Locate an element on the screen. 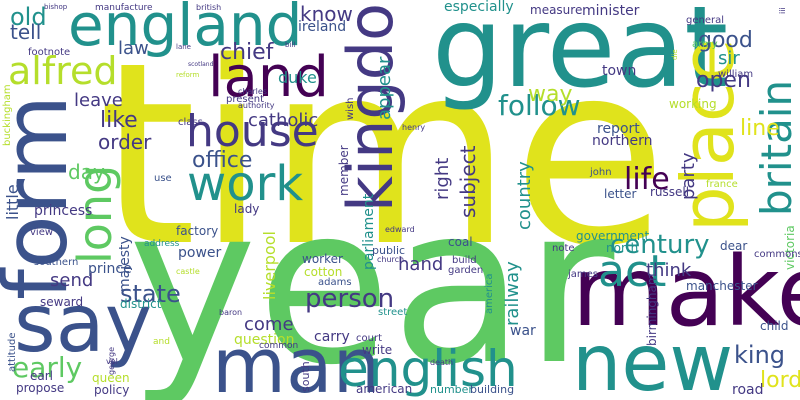  word: church is located at coordinates (391, 259).